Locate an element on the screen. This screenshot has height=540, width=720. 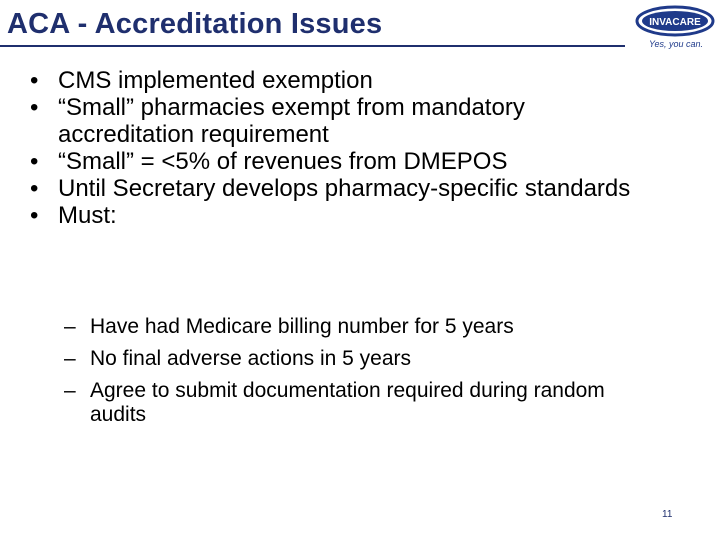
sub-bullet-item: – No final adverse actions in 5 years is located at coordinates (344, 359).